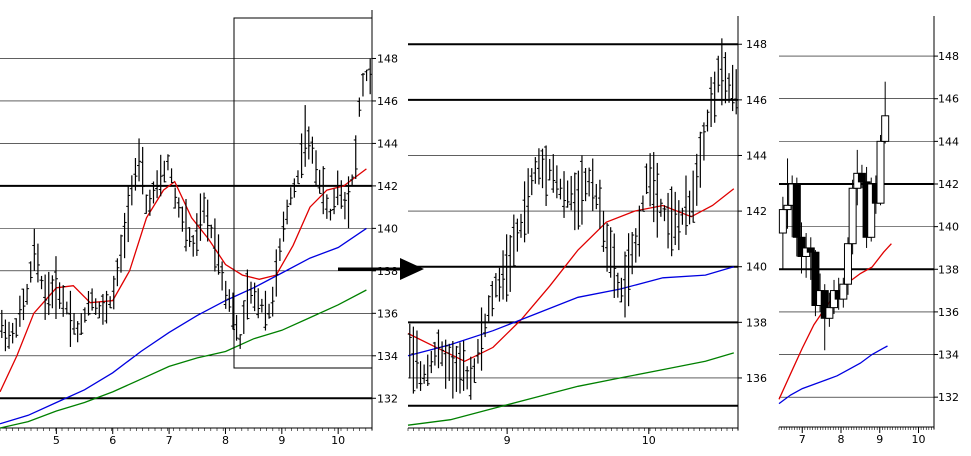 This screenshot has height=456, width=971. I want to click on zoom-box, so click(303, 193).